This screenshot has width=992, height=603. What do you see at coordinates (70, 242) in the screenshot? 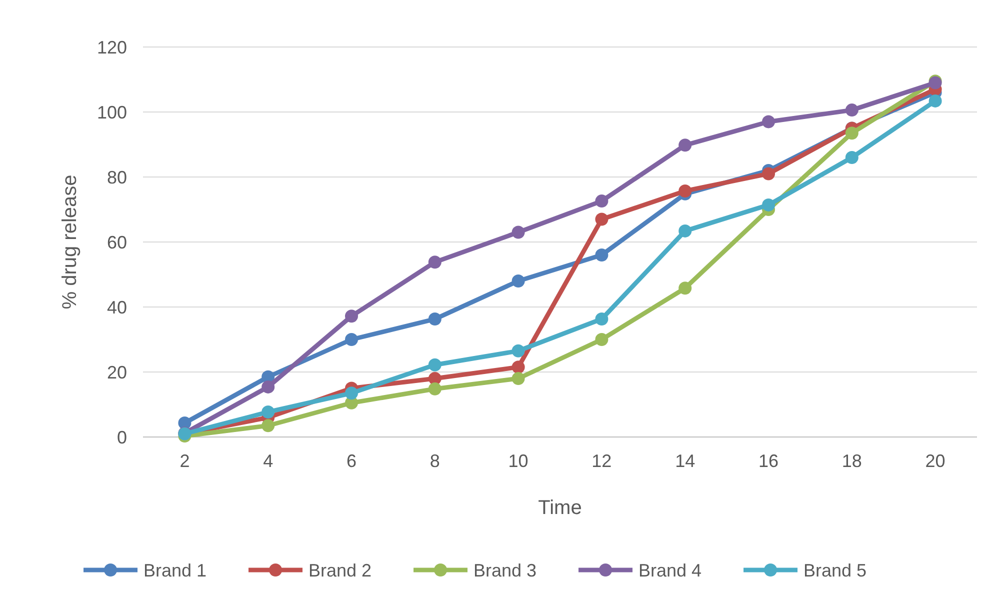
I see `y-axis-title: % drug release` at bounding box center [70, 242].